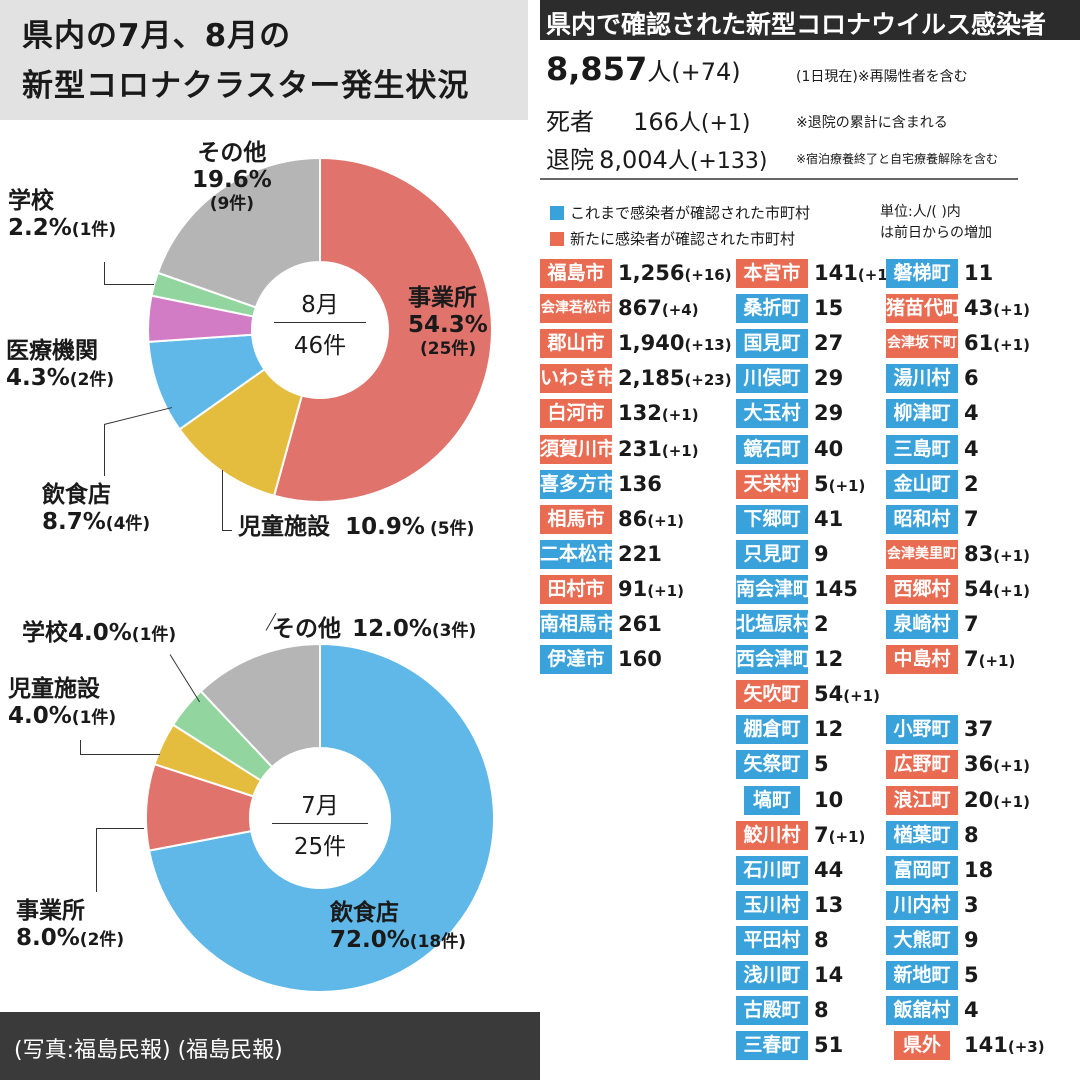 This screenshot has width=1080, height=1080. I want to click on discharged-note: ※宿泊療養終了と自宅療養解除を含む, so click(897, 159).